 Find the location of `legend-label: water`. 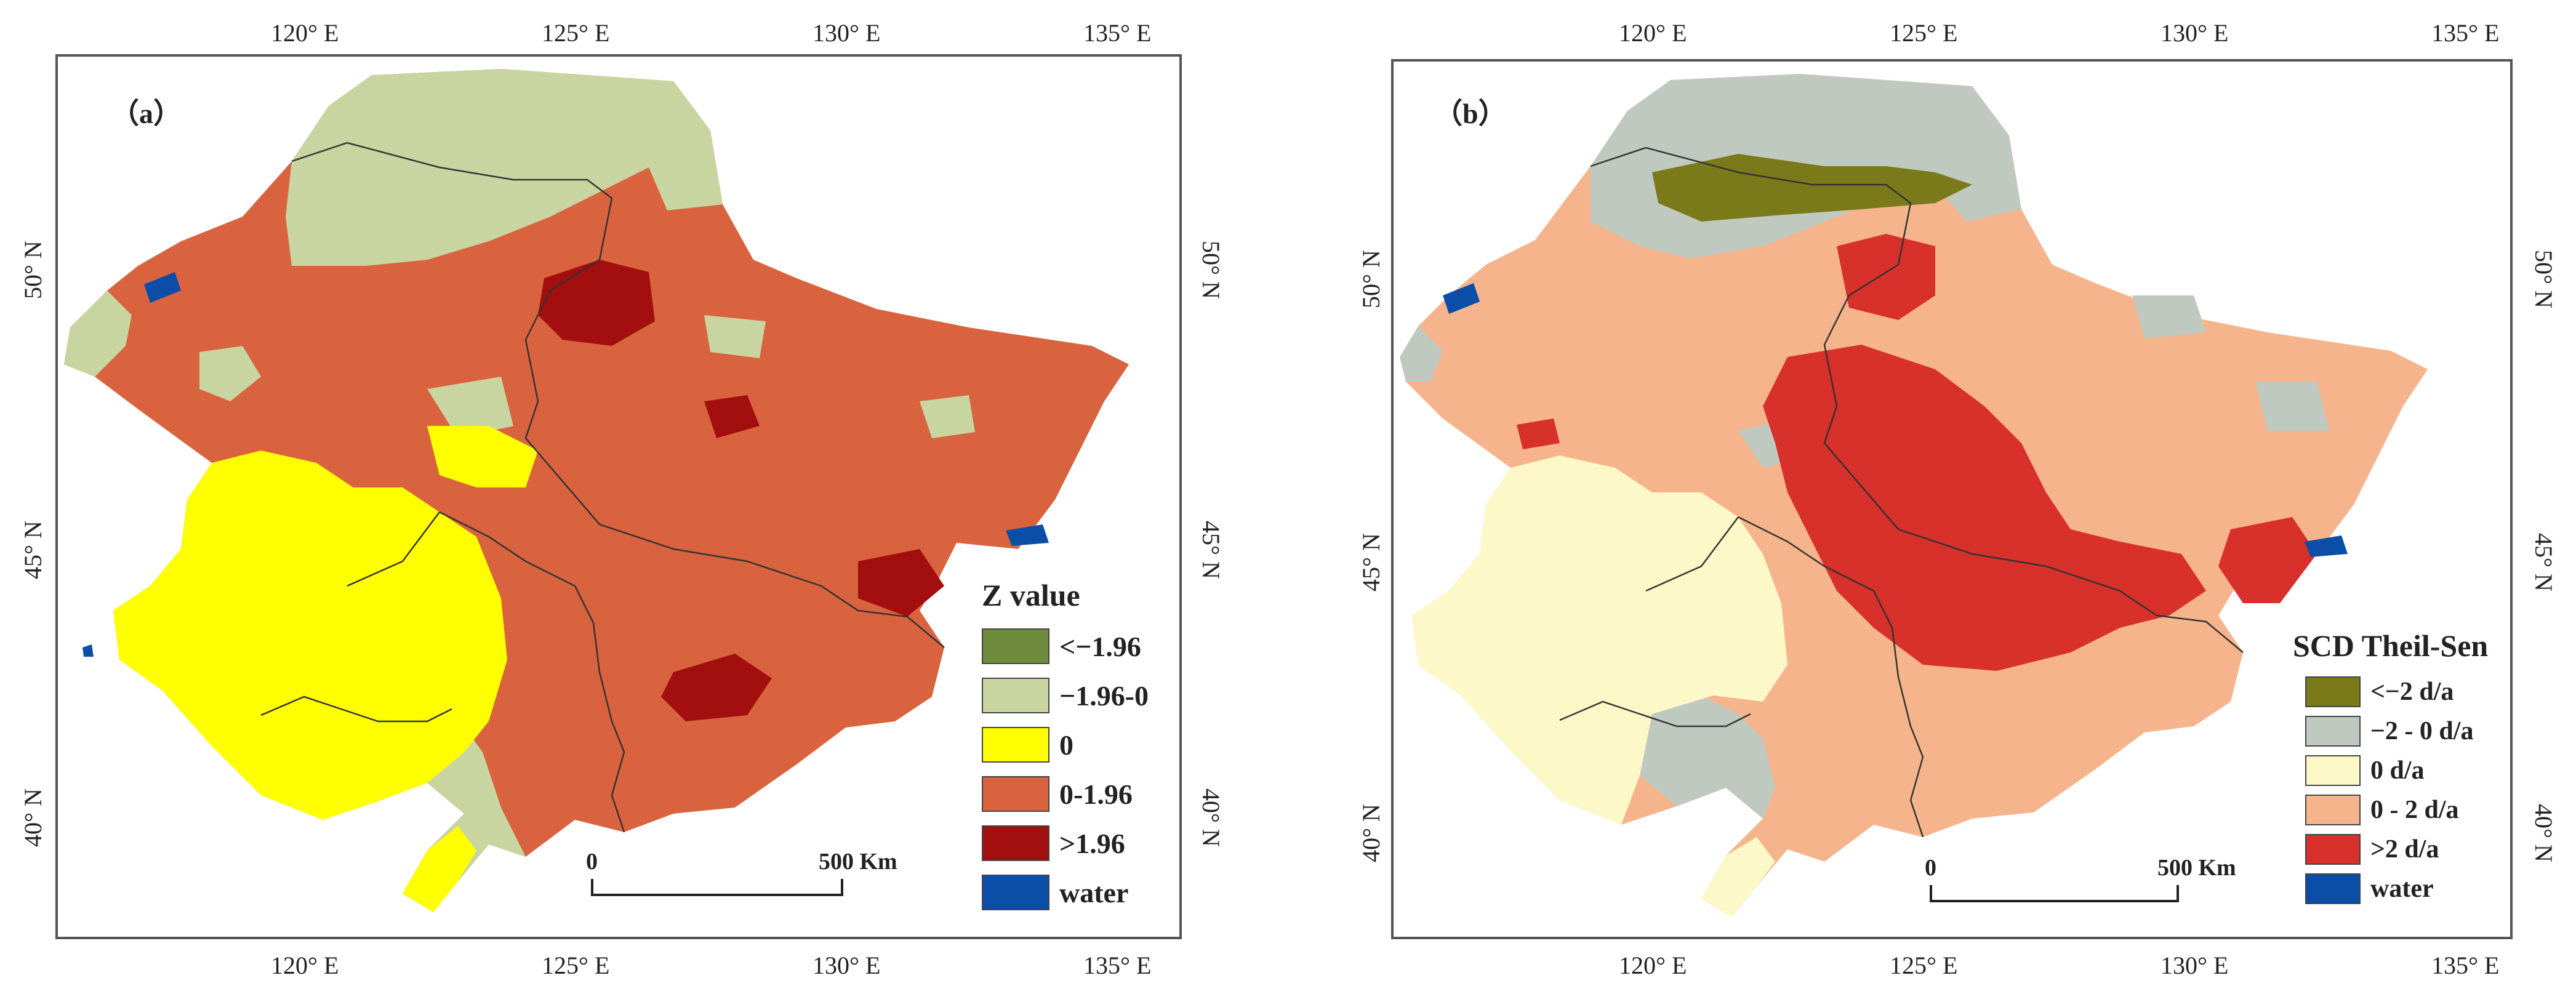

legend-label: water is located at coordinates (1094, 892).